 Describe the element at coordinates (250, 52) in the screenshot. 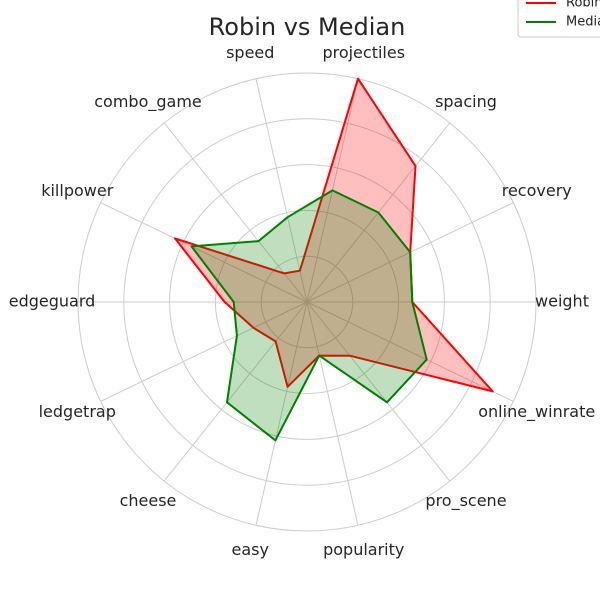

I see `axis-label: speed` at that location.